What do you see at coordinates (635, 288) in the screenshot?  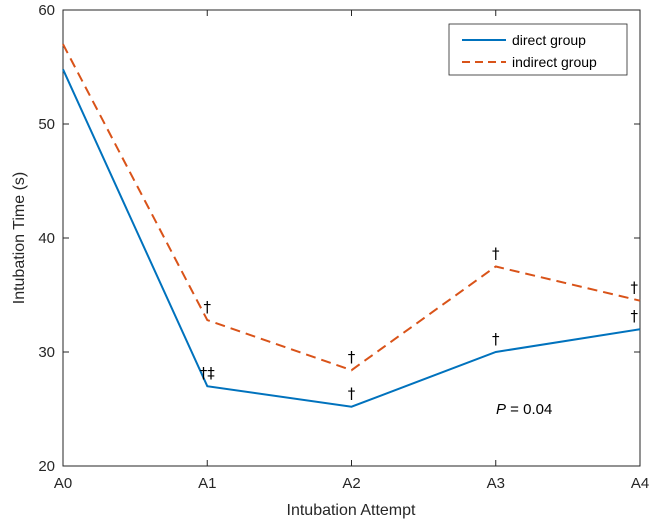 I see `annotation-indirect-group-a4: †` at bounding box center [635, 288].